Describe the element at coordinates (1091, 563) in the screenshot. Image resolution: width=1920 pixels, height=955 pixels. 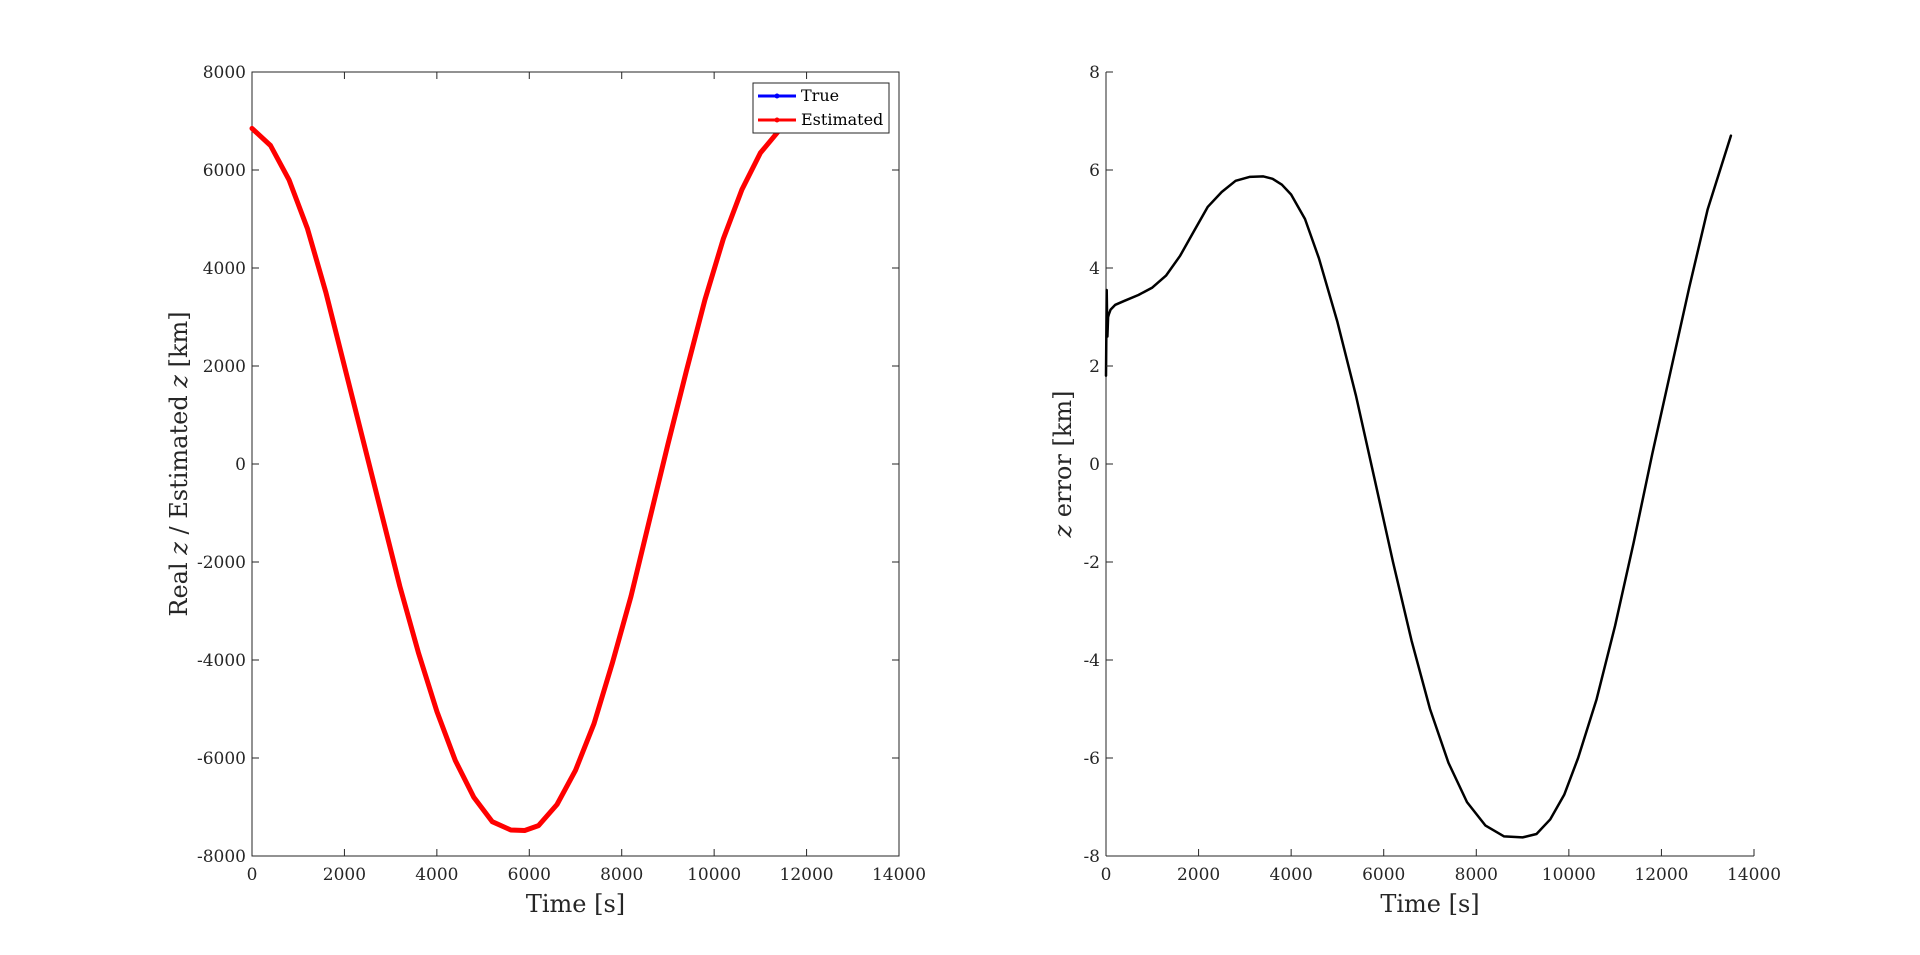
I see `y-tick-label: -2` at that location.